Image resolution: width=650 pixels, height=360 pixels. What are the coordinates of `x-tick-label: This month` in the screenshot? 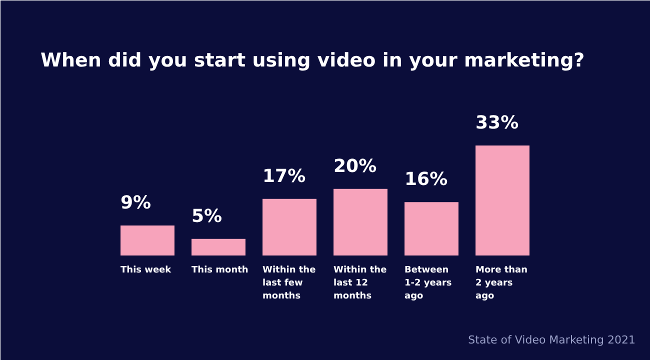 It's located at (220, 271).